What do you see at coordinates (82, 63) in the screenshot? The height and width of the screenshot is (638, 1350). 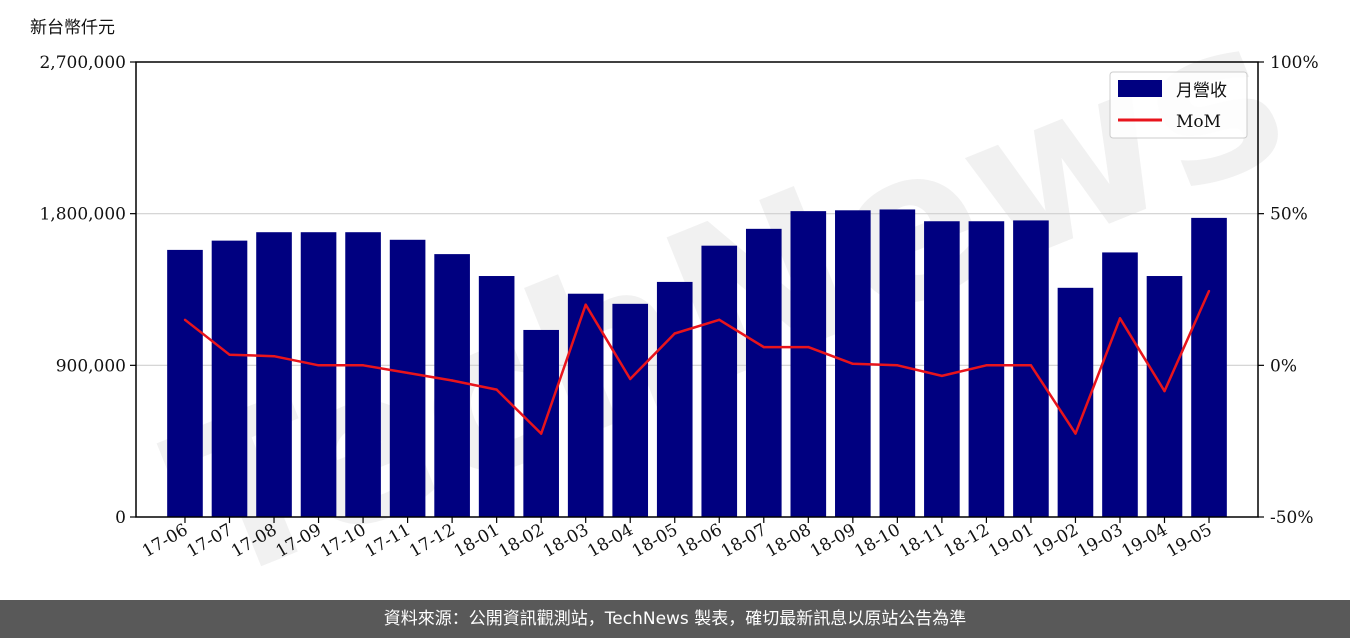 I see `left-tick-label: 2,700,000` at bounding box center [82, 63].